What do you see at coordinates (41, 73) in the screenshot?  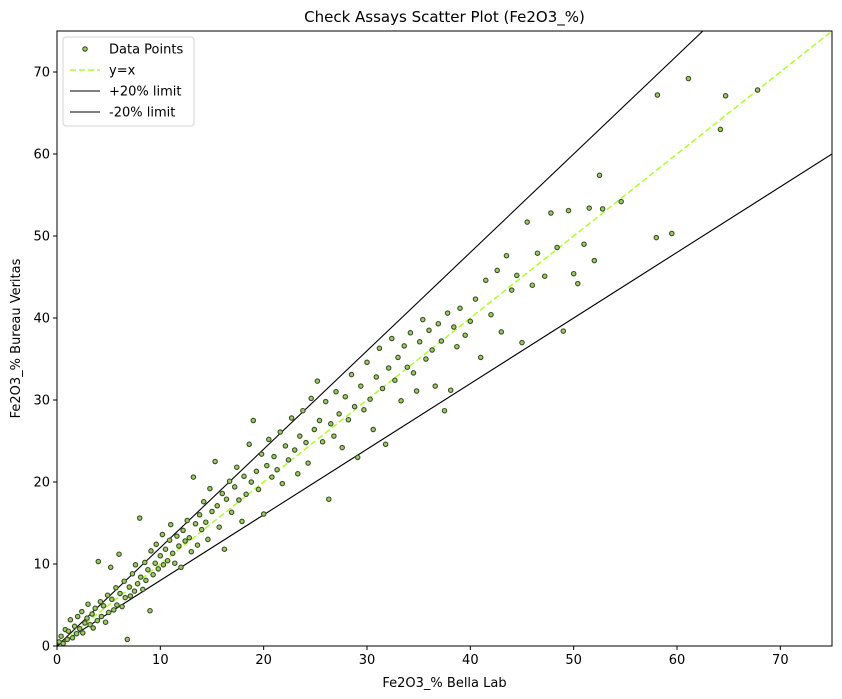 I see `y-tick-label: 70` at bounding box center [41, 73].